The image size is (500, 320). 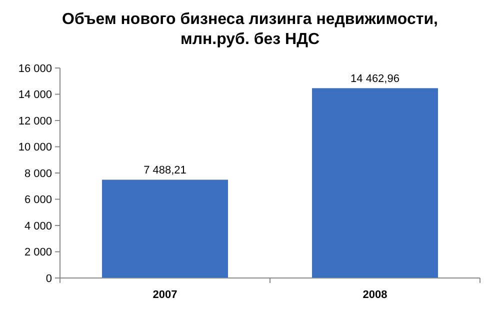 What do you see at coordinates (35, 121) in the screenshot?
I see `y-tick-label: 12 000` at bounding box center [35, 121].